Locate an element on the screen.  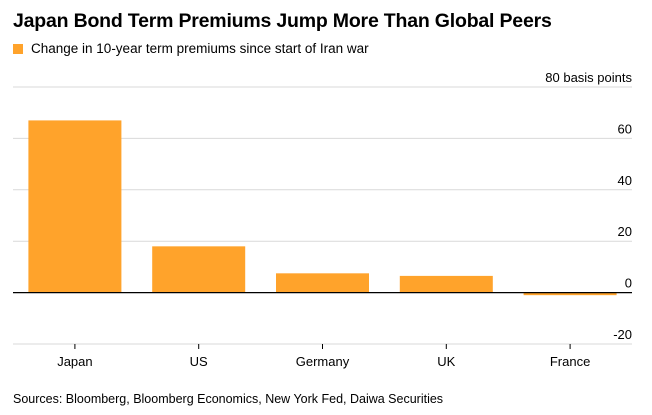
x-tick-label: Japan is located at coordinates (74, 361).